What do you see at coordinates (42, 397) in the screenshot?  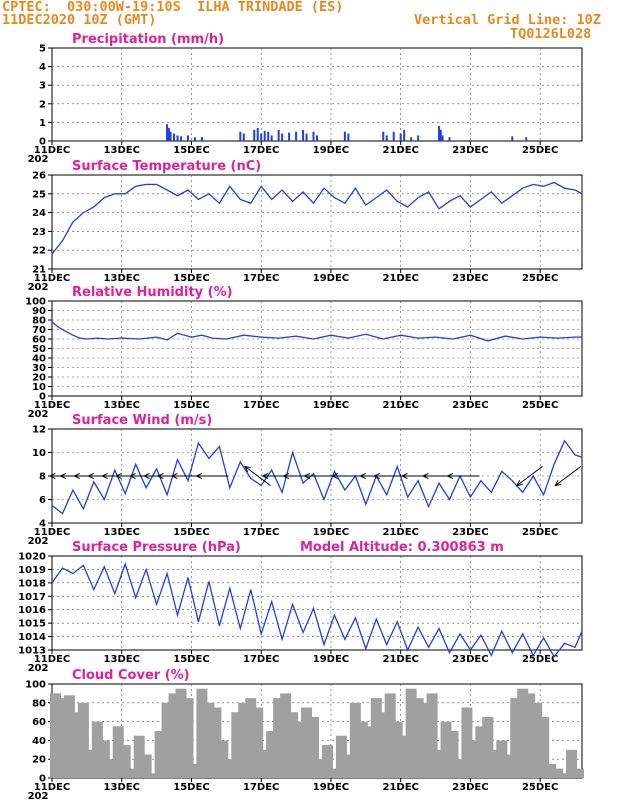 I see `y-tick-label: 0` at bounding box center [42, 397].